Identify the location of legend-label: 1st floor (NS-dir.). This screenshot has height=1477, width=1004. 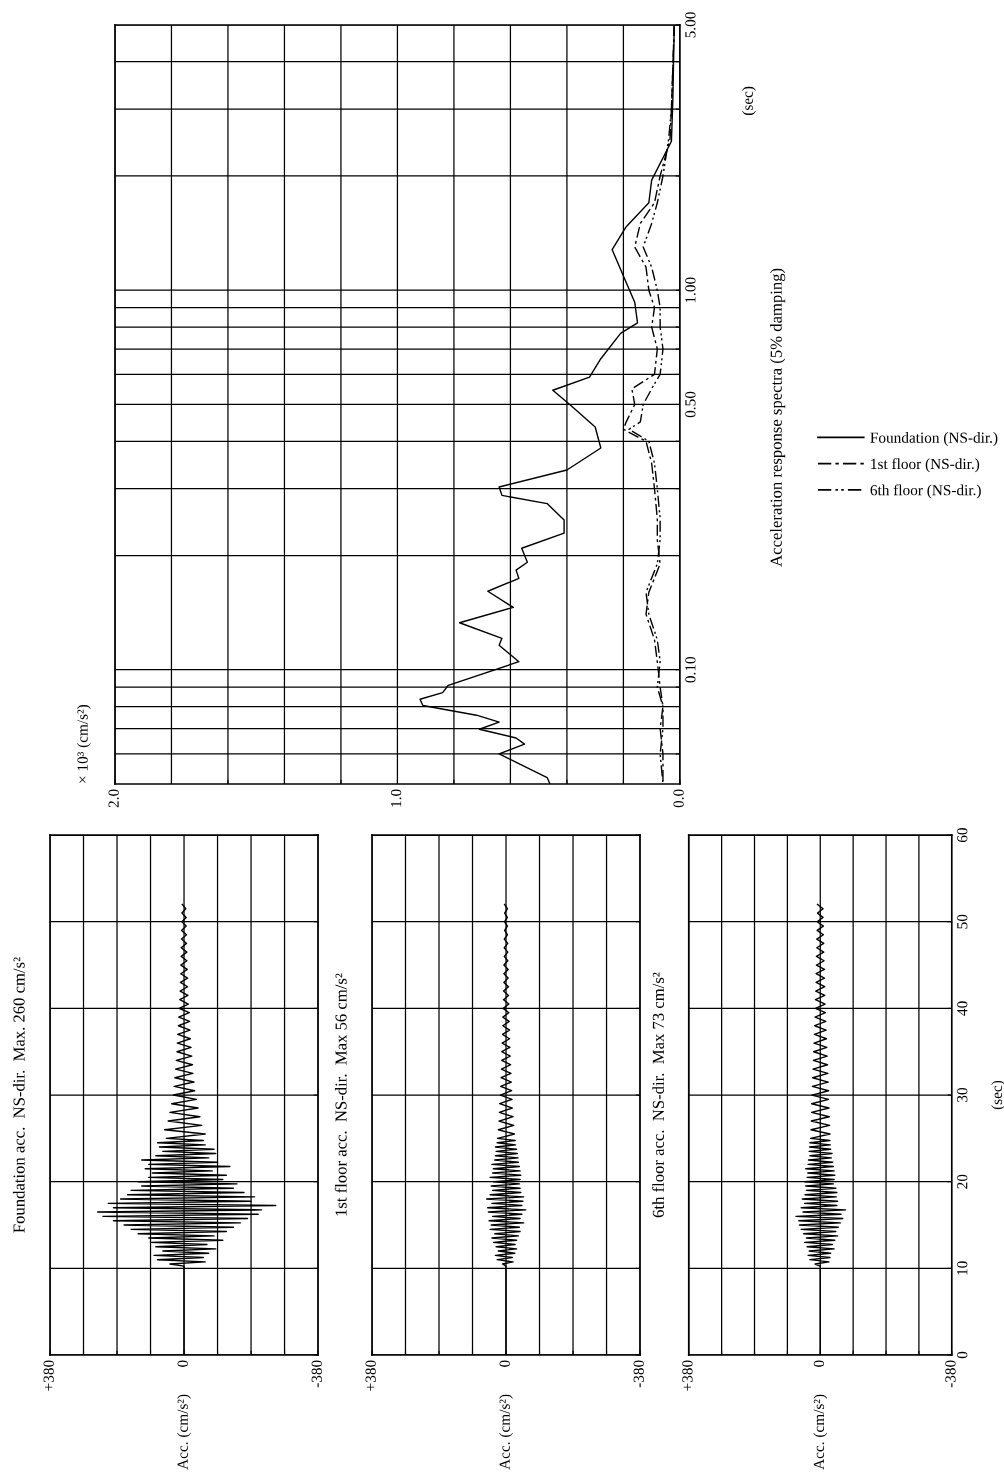
(925, 465).